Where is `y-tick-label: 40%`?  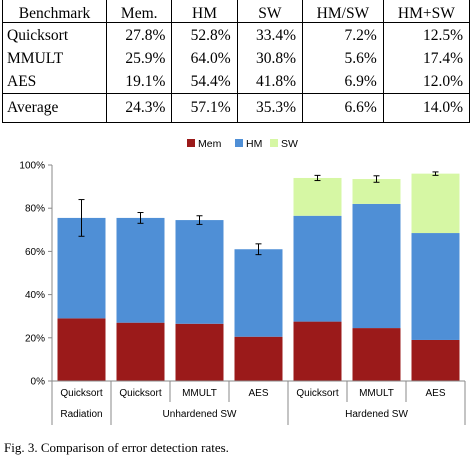
y-tick-label: 40% is located at coordinates (35, 295).